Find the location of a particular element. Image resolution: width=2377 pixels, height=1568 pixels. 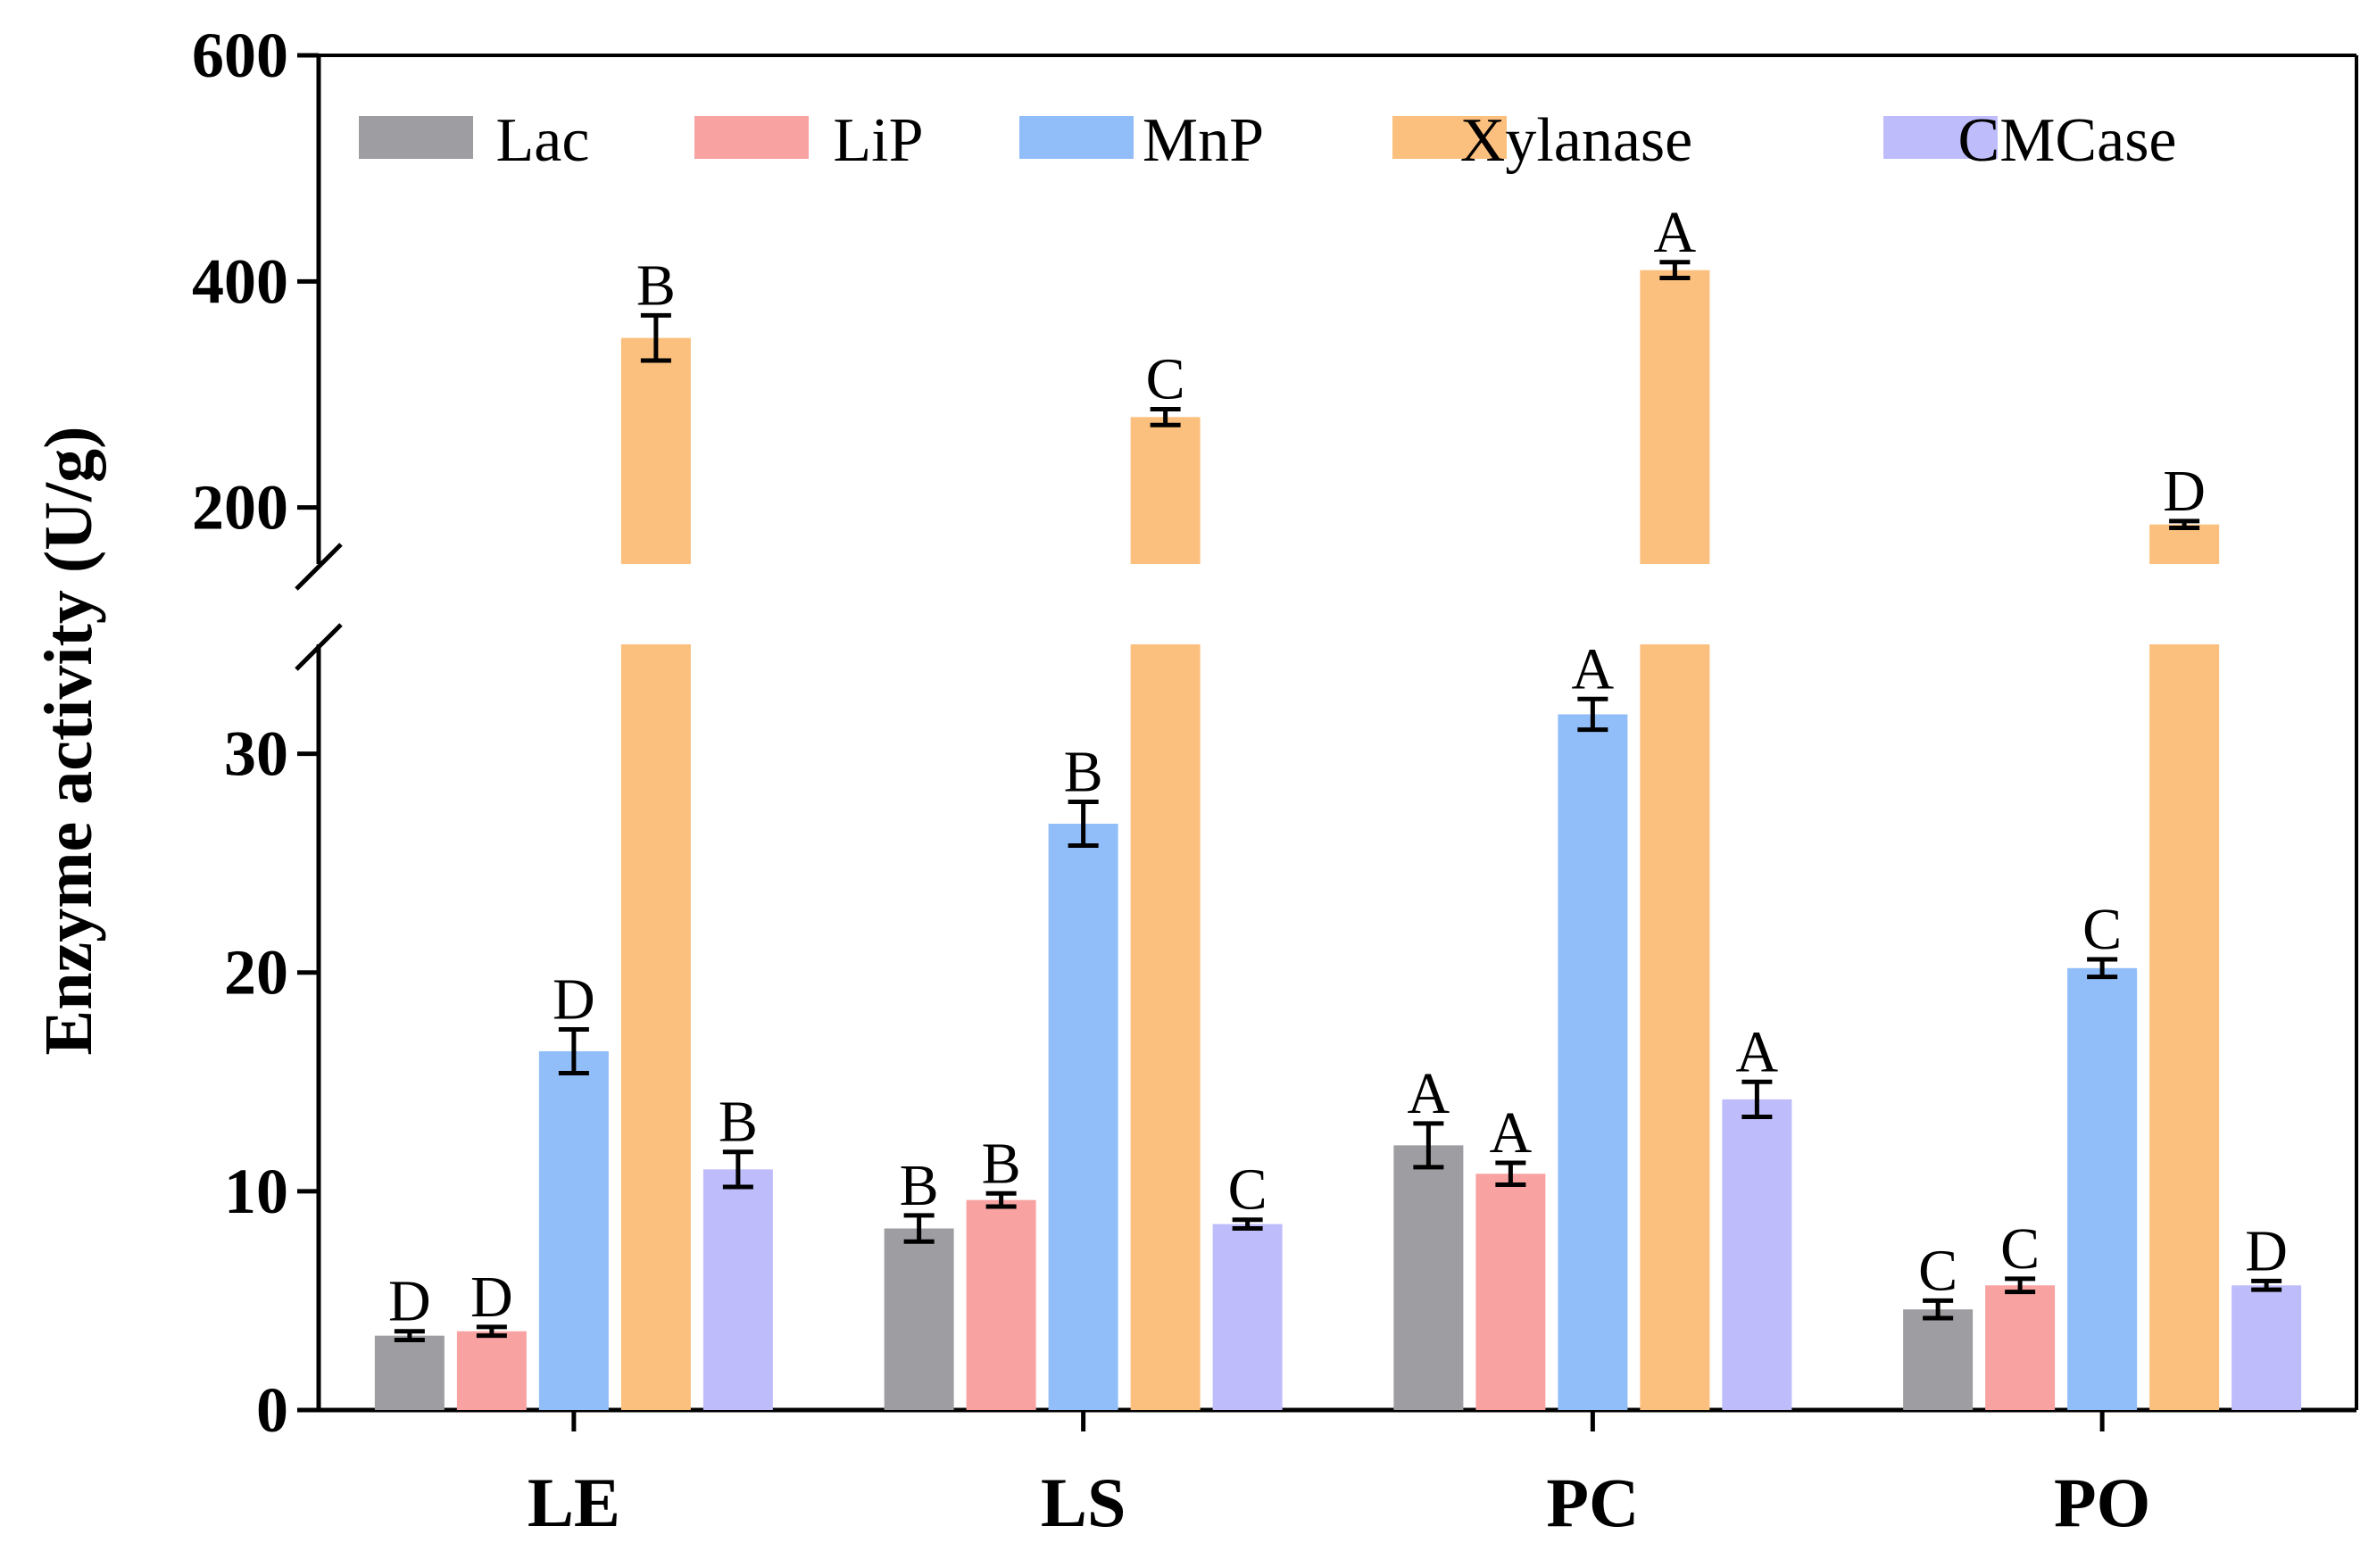

legend-label: CMCase is located at coordinates (2067, 140).